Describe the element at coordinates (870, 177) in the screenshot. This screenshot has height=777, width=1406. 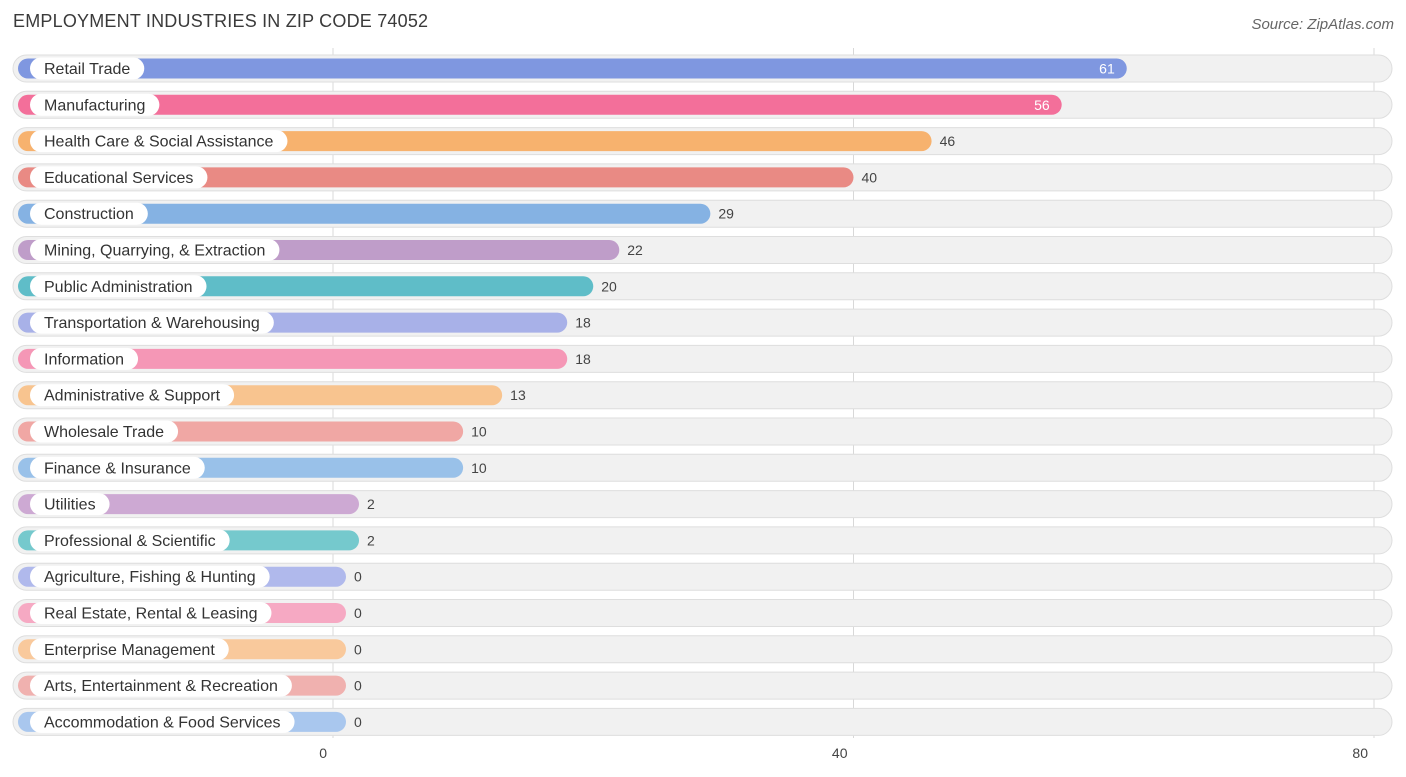
I see `value-label: 40` at that location.